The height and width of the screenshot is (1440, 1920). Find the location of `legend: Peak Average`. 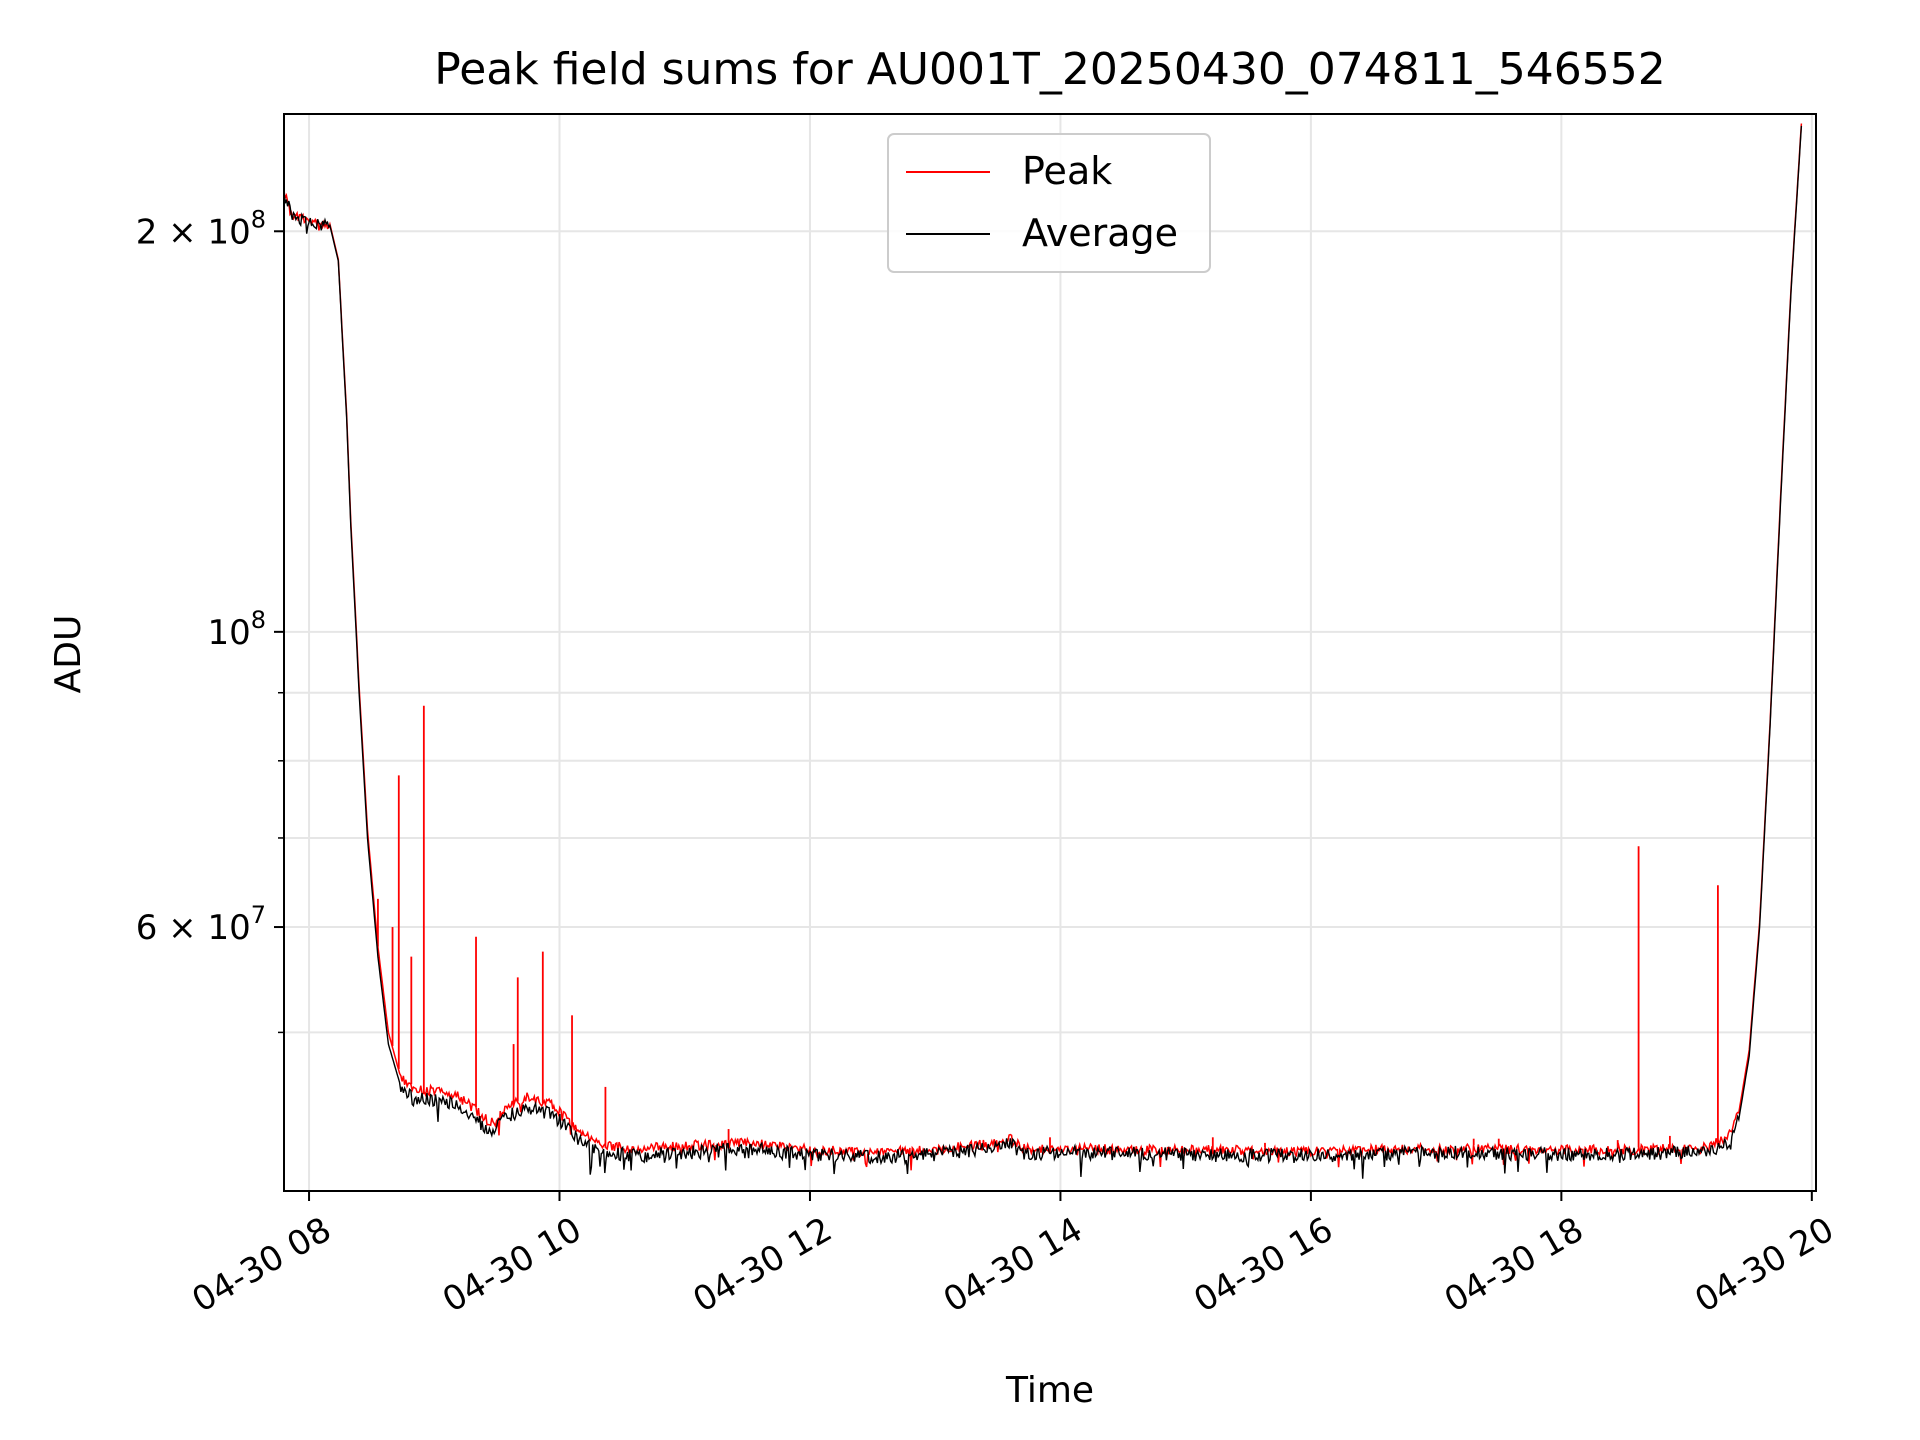

legend: Peak Average is located at coordinates (1049, 203).